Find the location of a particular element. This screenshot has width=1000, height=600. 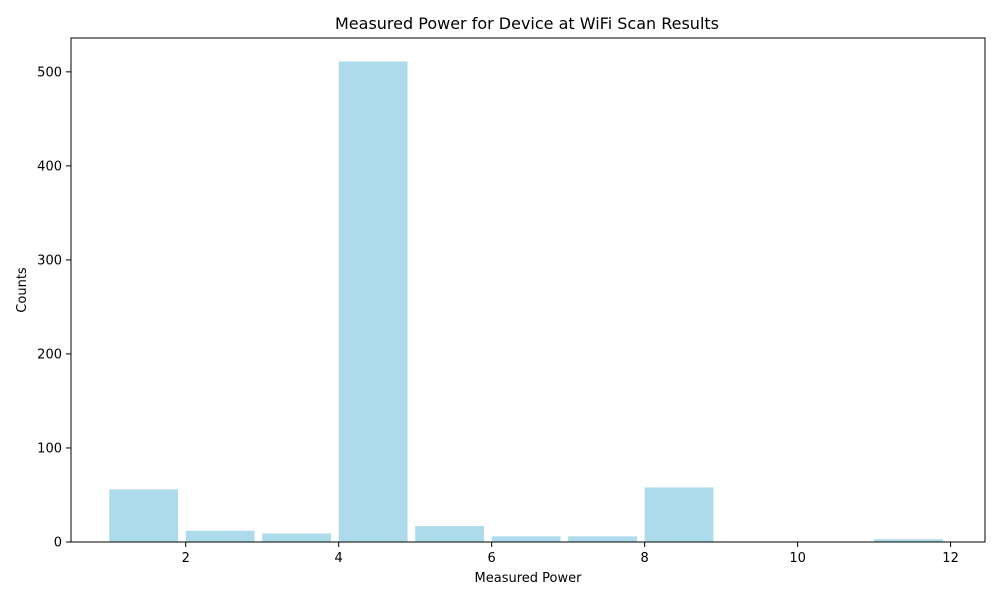

x-tick-label: 8 is located at coordinates (644, 558).